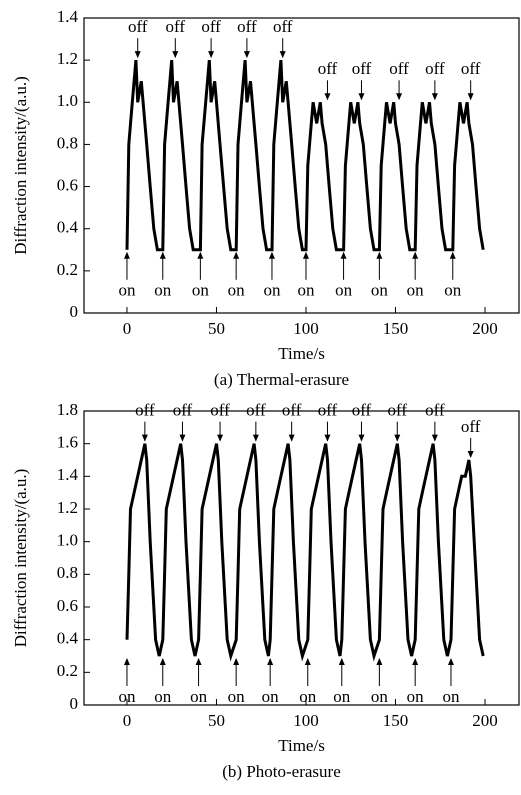  What do you see at coordinates (67, 100) in the screenshot?
I see `y-tick-label: 1.0` at bounding box center [67, 100].